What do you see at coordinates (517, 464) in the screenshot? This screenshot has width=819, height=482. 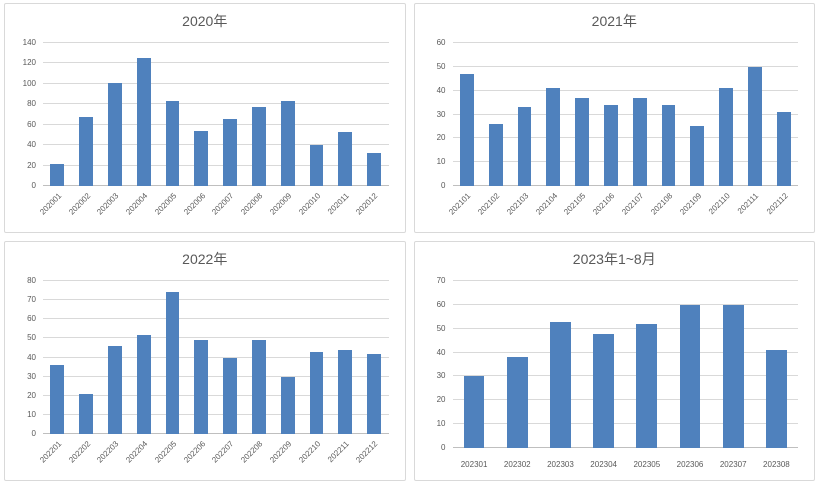 I see `x-tick-label: 202302` at bounding box center [517, 464].